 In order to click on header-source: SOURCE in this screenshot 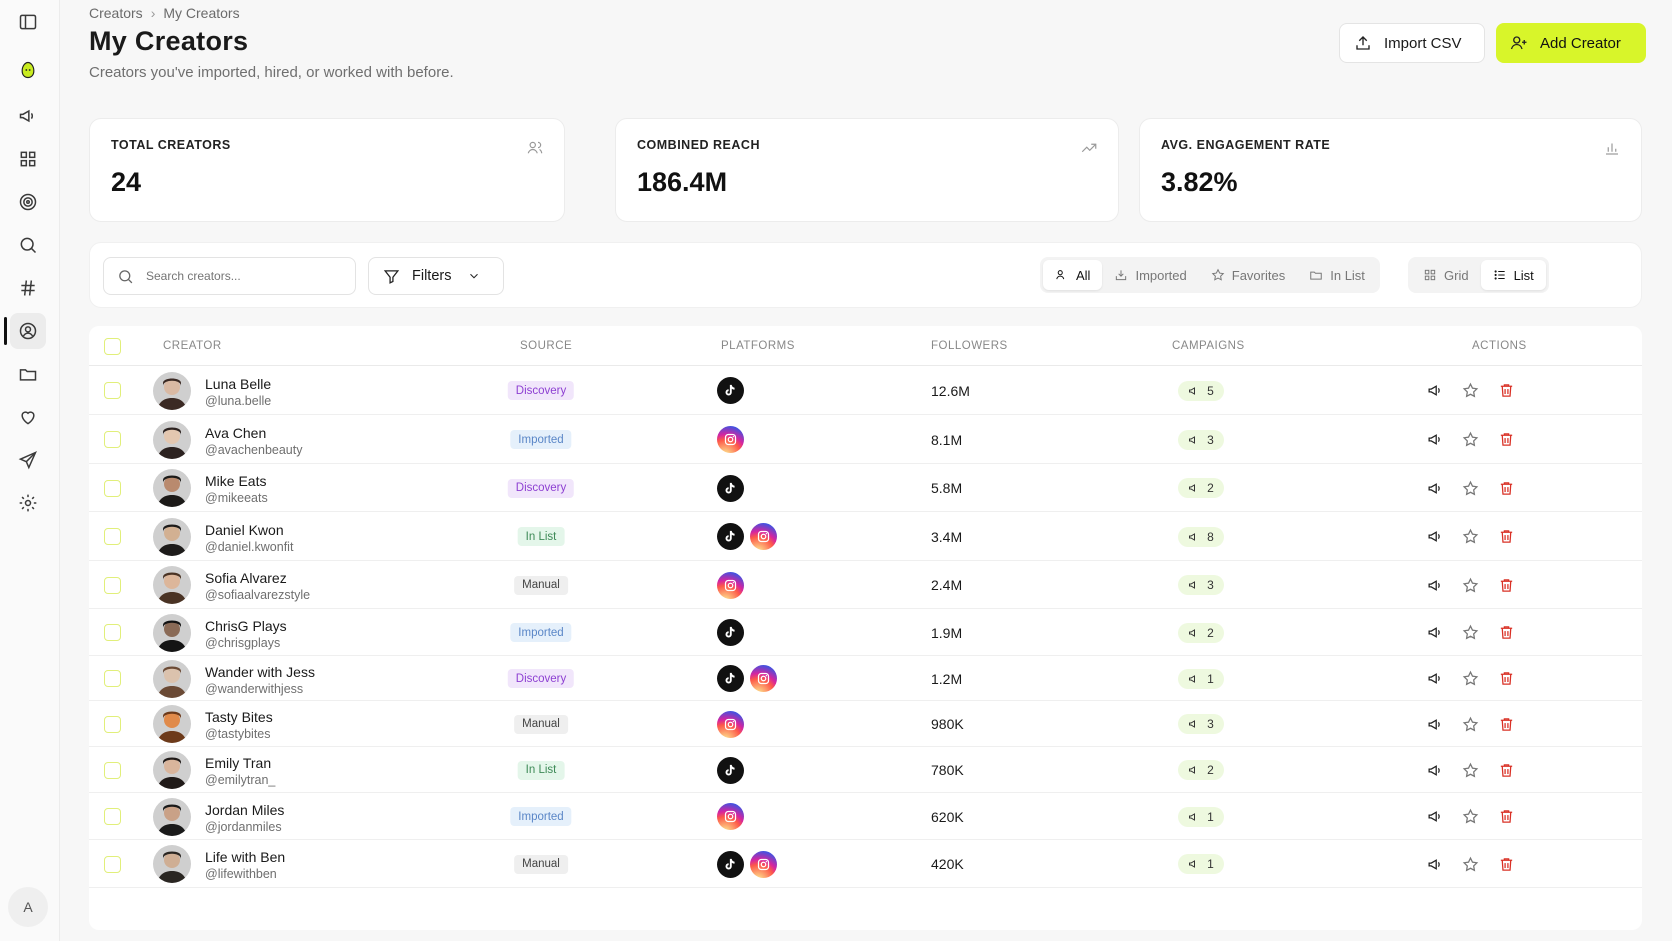, I will do `click(546, 346)`.